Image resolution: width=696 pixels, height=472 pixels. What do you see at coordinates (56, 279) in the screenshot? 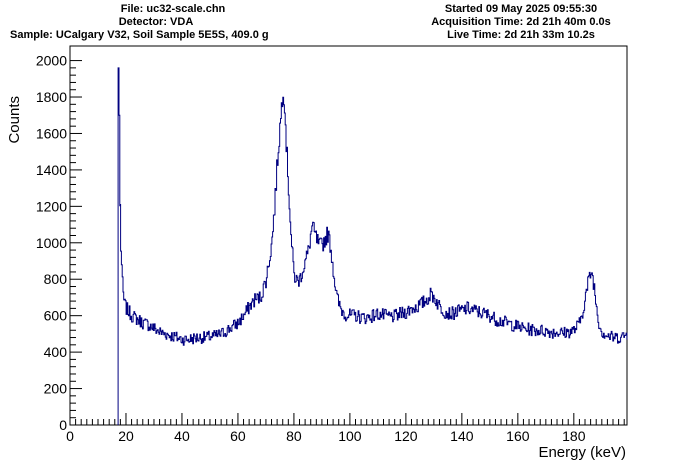
I see `y-tick-label: 800` at bounding box center [56, 279].